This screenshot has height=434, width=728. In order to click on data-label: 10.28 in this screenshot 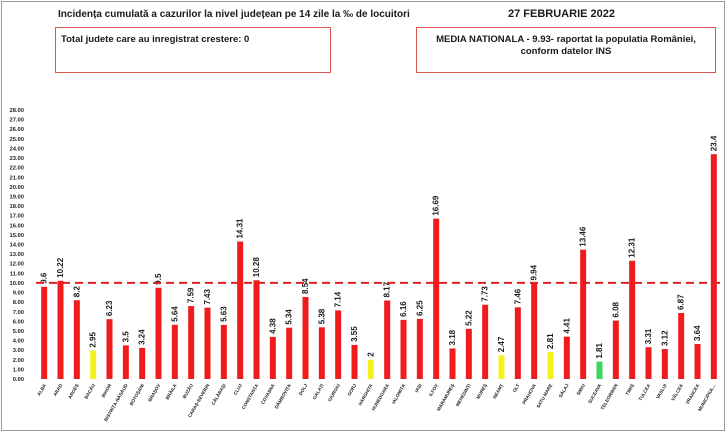, I will do `click(256, 267)`.